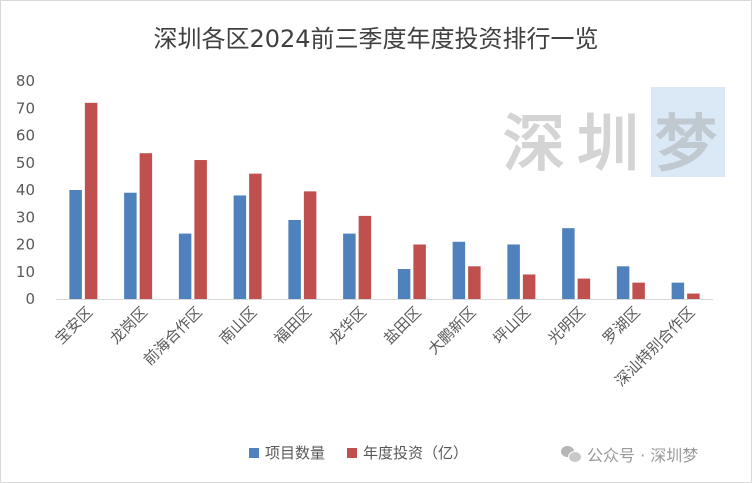  I want to click on legend: 项目数量 年度投资（亿）, so click(365, 452).